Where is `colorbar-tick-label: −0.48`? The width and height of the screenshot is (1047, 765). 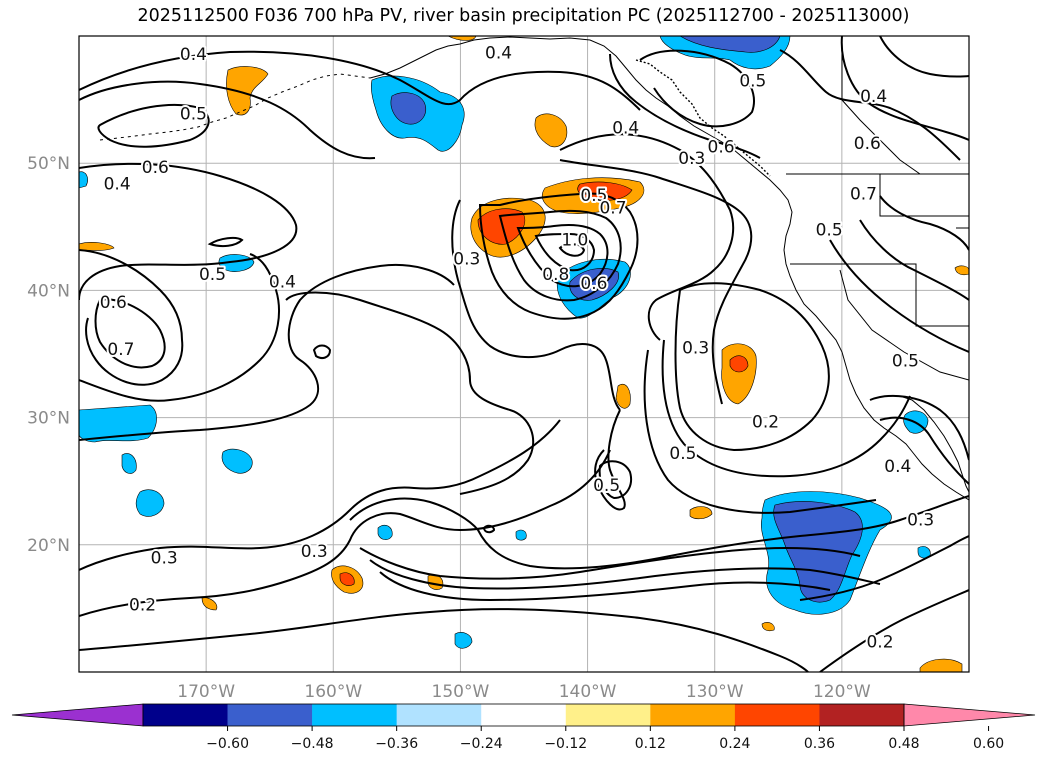
colorbar-tick-label: −0.48 is located at coordinates (312, 744).